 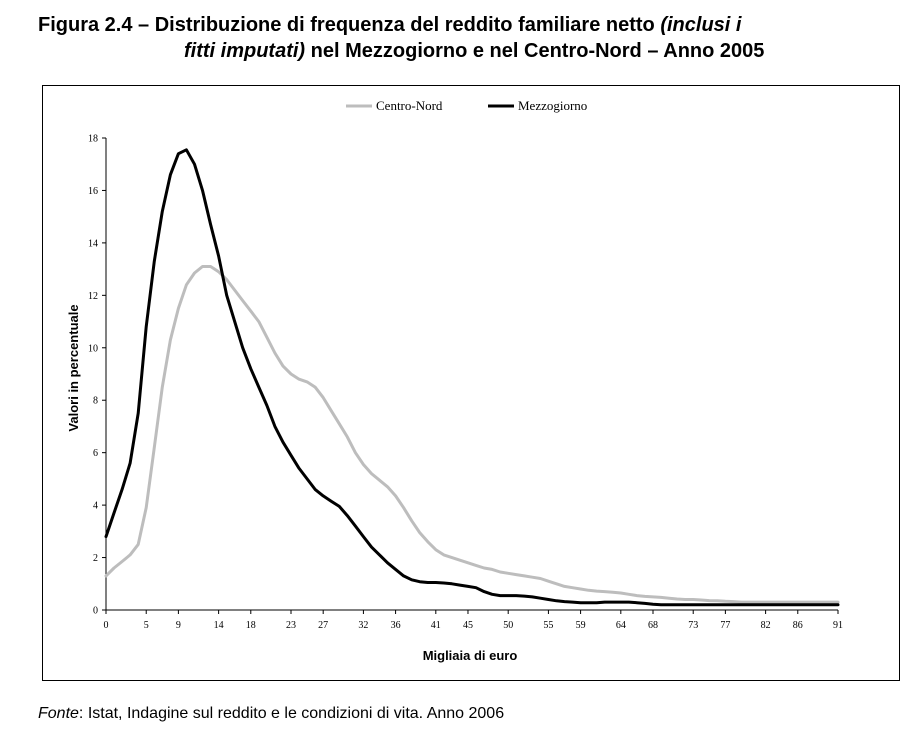 I want to click on x-tick-label: 50, so click(x=508, y=625).